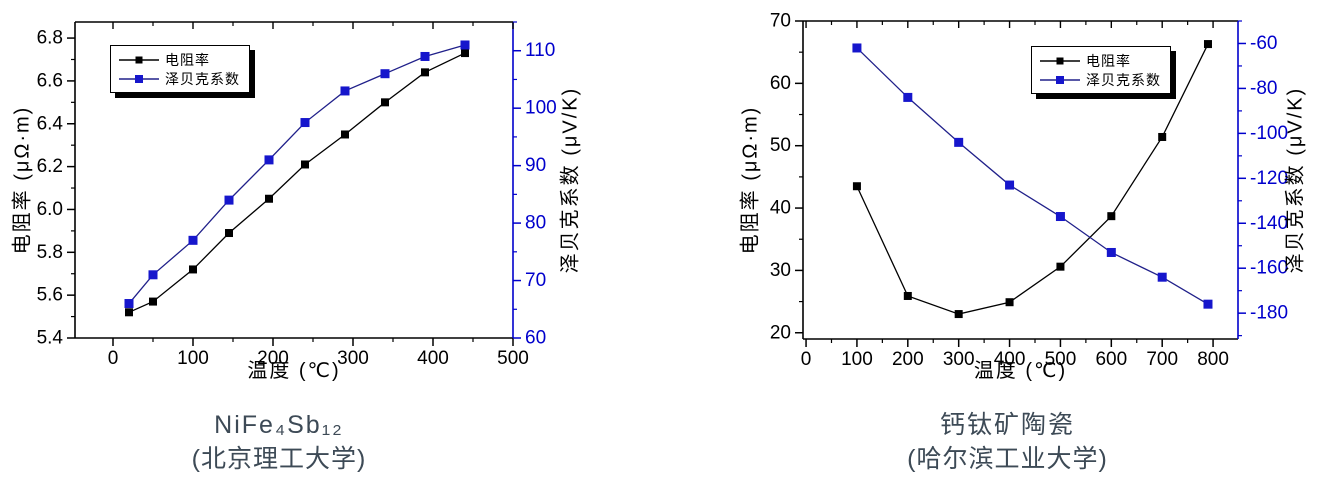 This screenshot has height=495, width=1325. Describe the element at coordinates (535, 165) in the screenshot. I see `yright-tick-label: 90` at that location.